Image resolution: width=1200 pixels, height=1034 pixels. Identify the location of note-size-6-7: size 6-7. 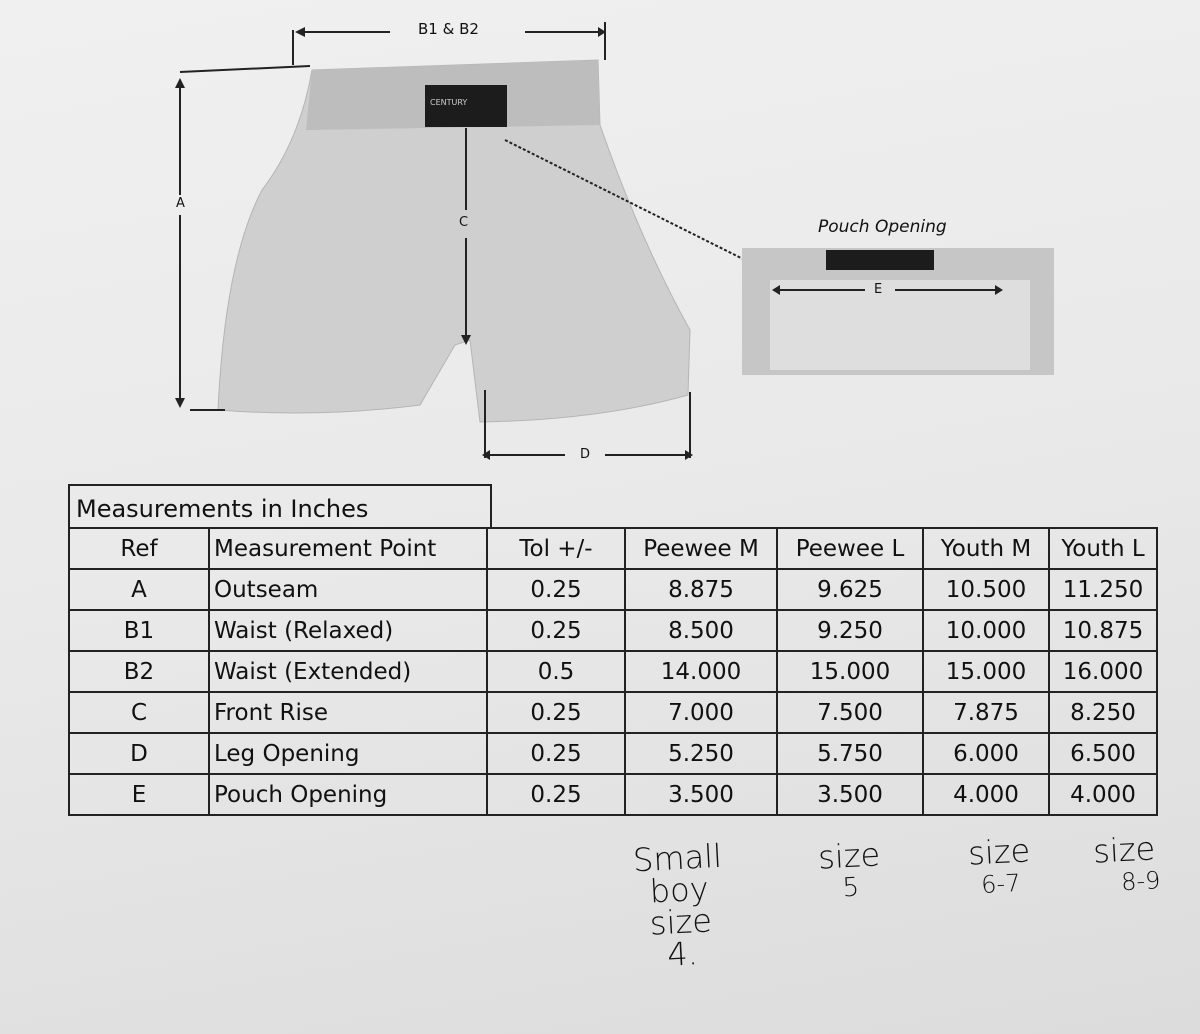
(999, 867).